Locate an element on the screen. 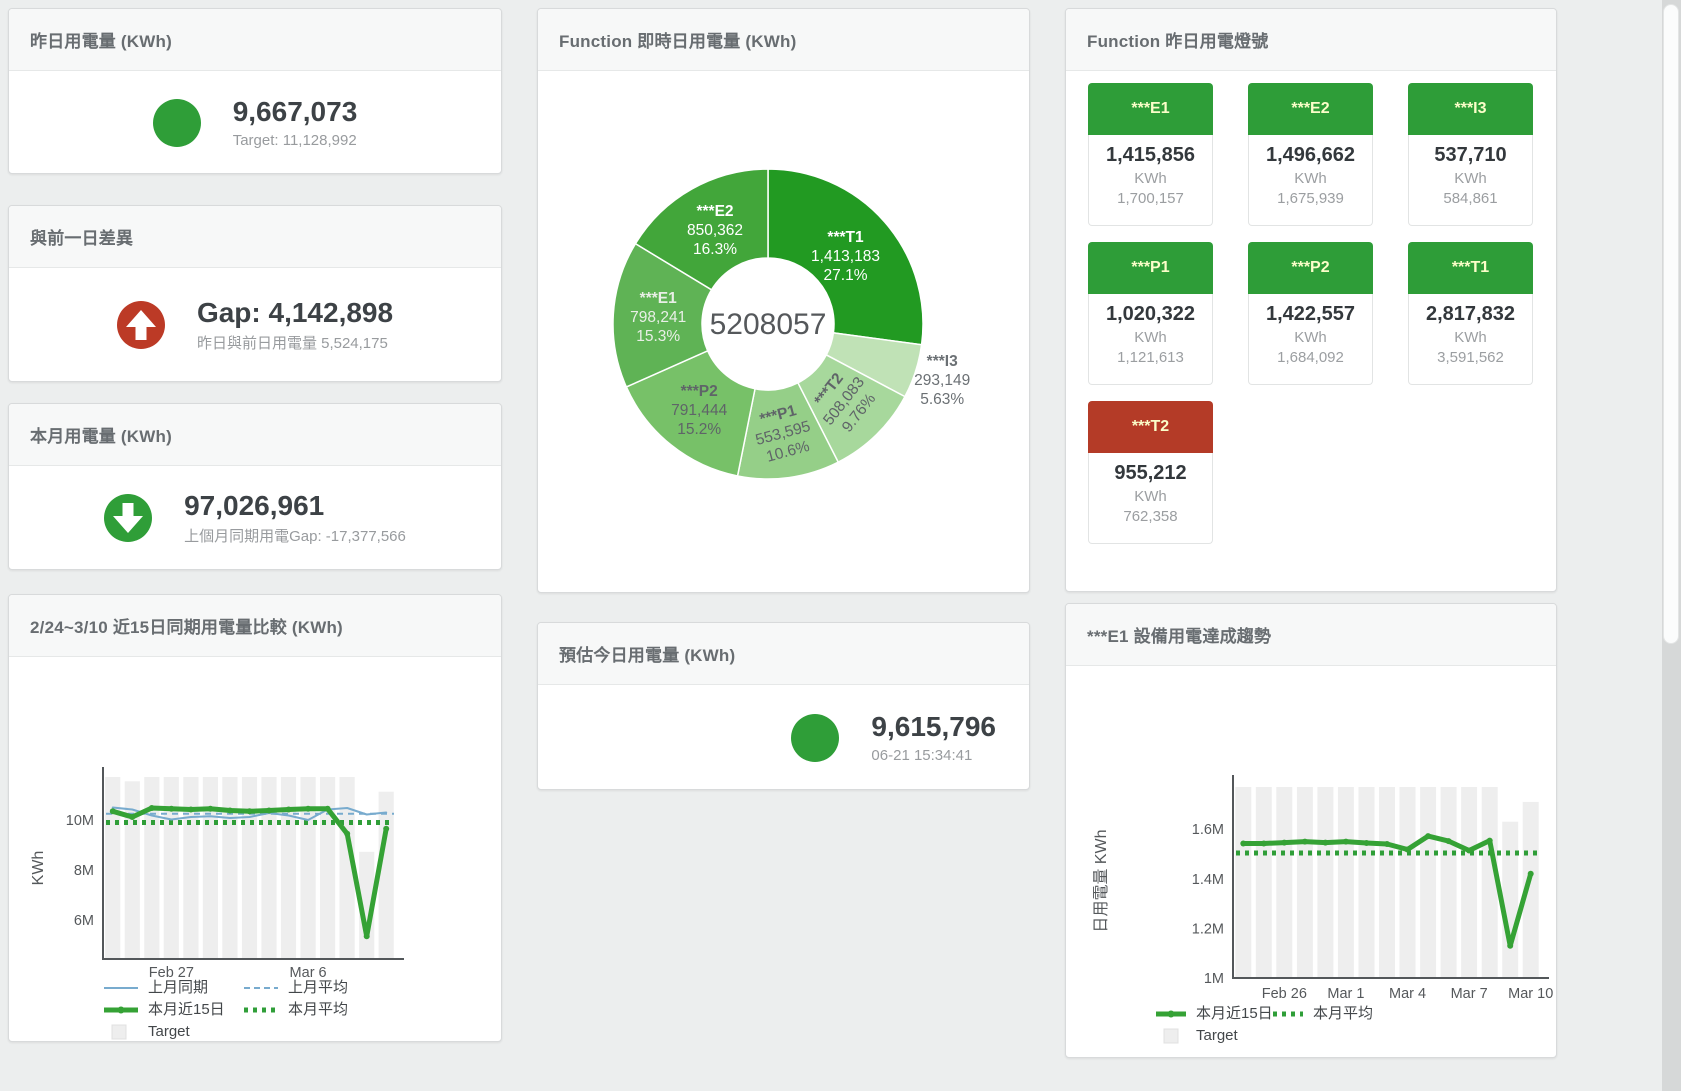 This screenshot has width=1681, height=1091. panel-title: 與前一日差異 is located at coordinates (82, 238).